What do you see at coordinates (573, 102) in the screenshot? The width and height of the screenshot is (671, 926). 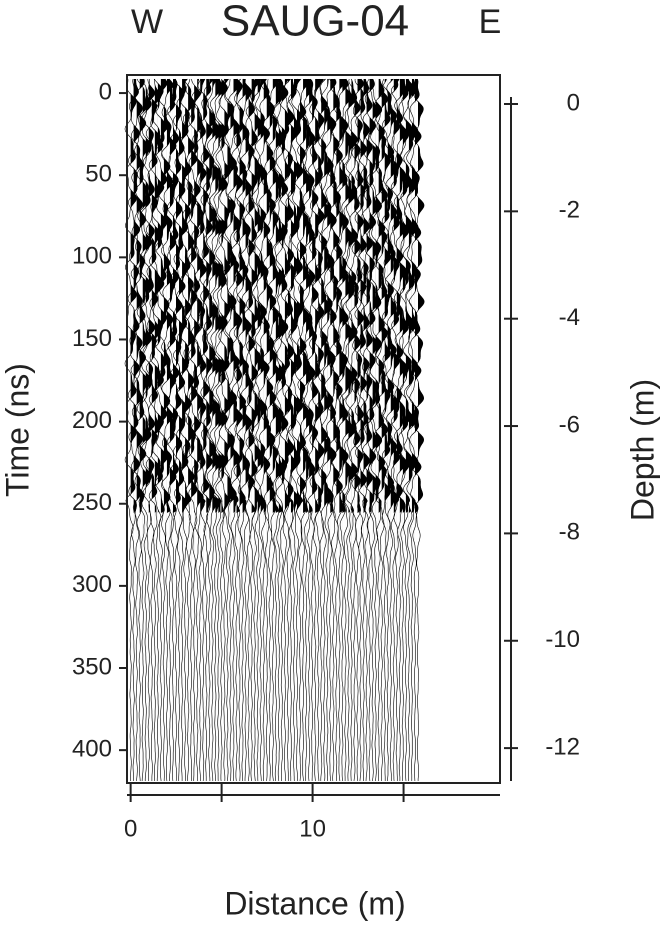 I see `y2-tick-label: 0` at bounding box center [573, 102].